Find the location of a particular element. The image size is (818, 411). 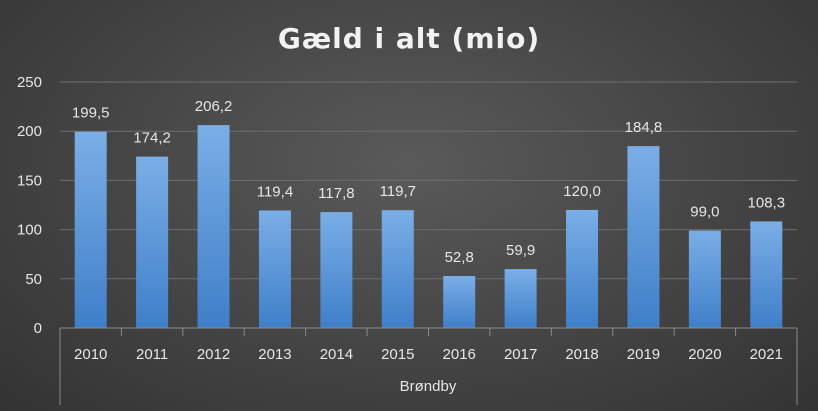

data-label: 99,0 is located at coordinates (704, 212).